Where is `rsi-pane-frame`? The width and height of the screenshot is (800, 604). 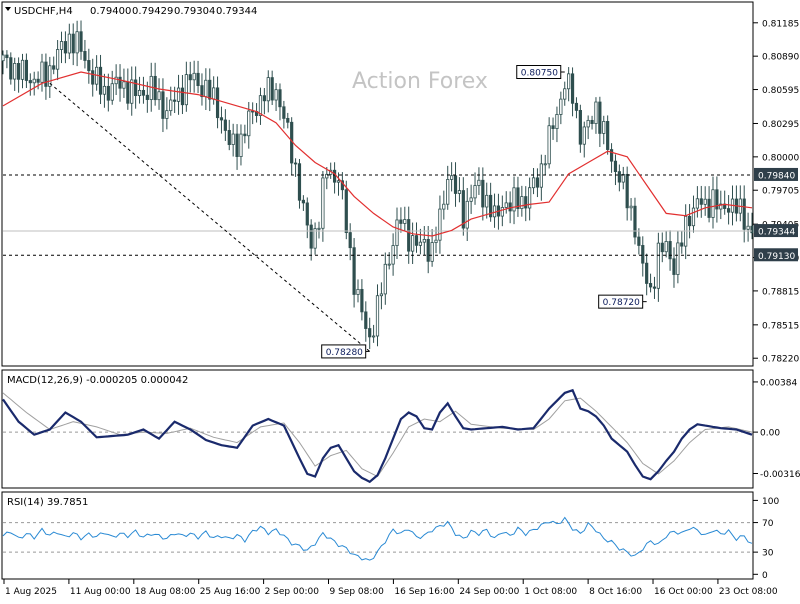 rsi-pane-frame is located at coordinates (377, 535).